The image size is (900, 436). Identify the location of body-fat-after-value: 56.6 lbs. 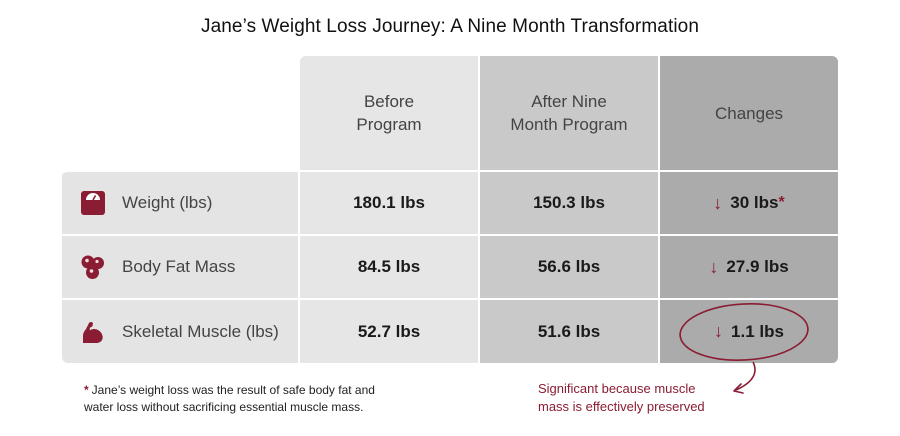
(569, 266).